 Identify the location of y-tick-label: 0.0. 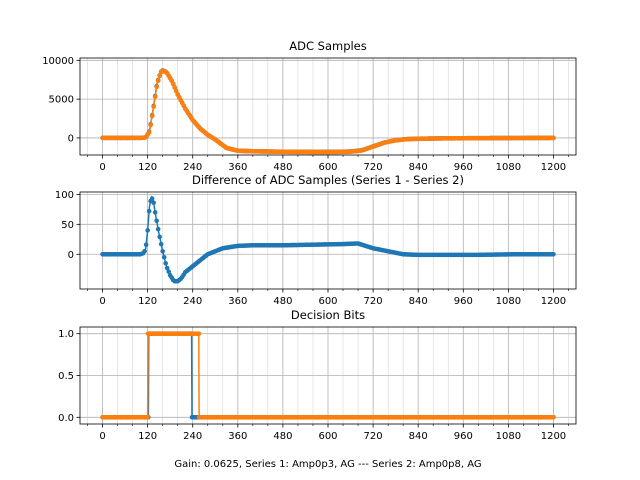
(66, 418).